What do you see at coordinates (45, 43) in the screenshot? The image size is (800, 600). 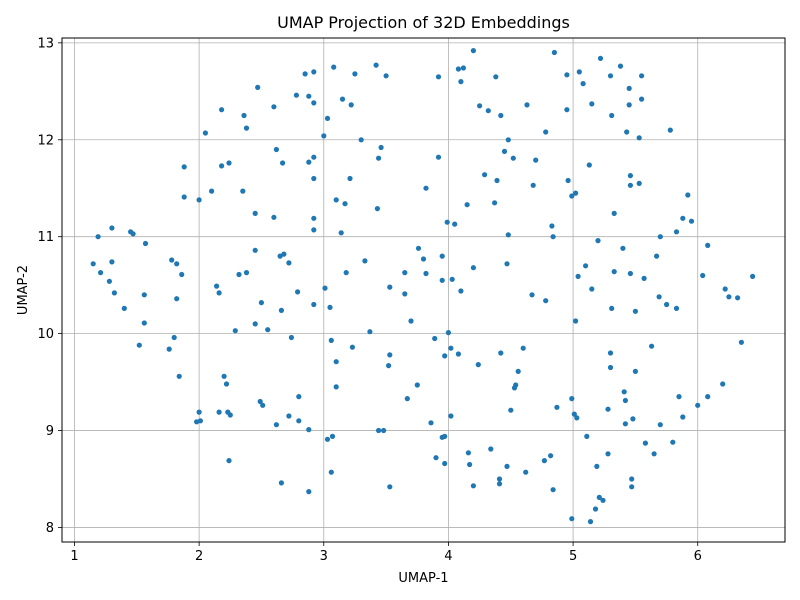 I see `y-tick-label: 13` at bounding box center [45, 43].